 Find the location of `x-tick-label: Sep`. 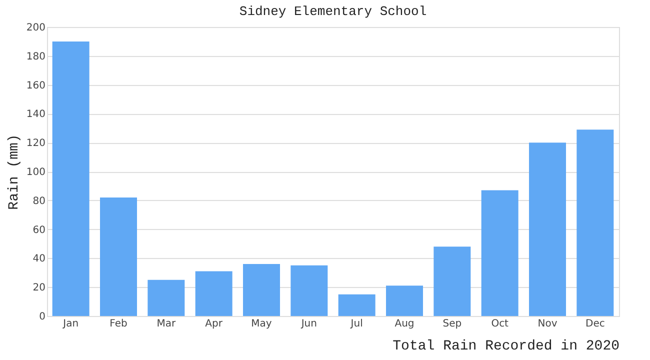

x-tick-label: Sep is located at coordinates (452, 324).